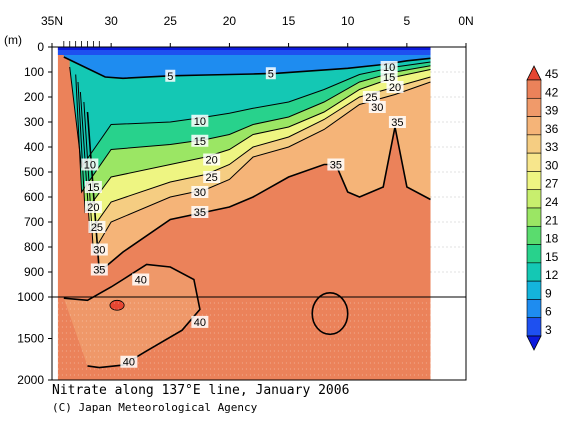  Describe the element at coordinates (34, 222) in the screenshot. I see `y-tick-label: 700` at that location.